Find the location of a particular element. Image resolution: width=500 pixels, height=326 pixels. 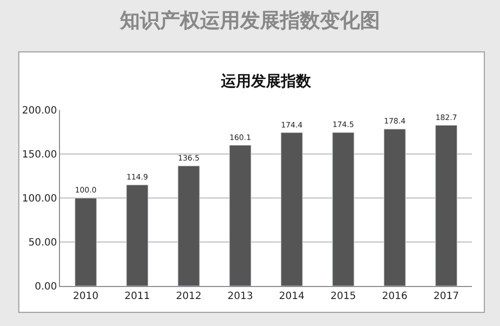

x-tick-label: 2015 is located at coordinates (343, 296).